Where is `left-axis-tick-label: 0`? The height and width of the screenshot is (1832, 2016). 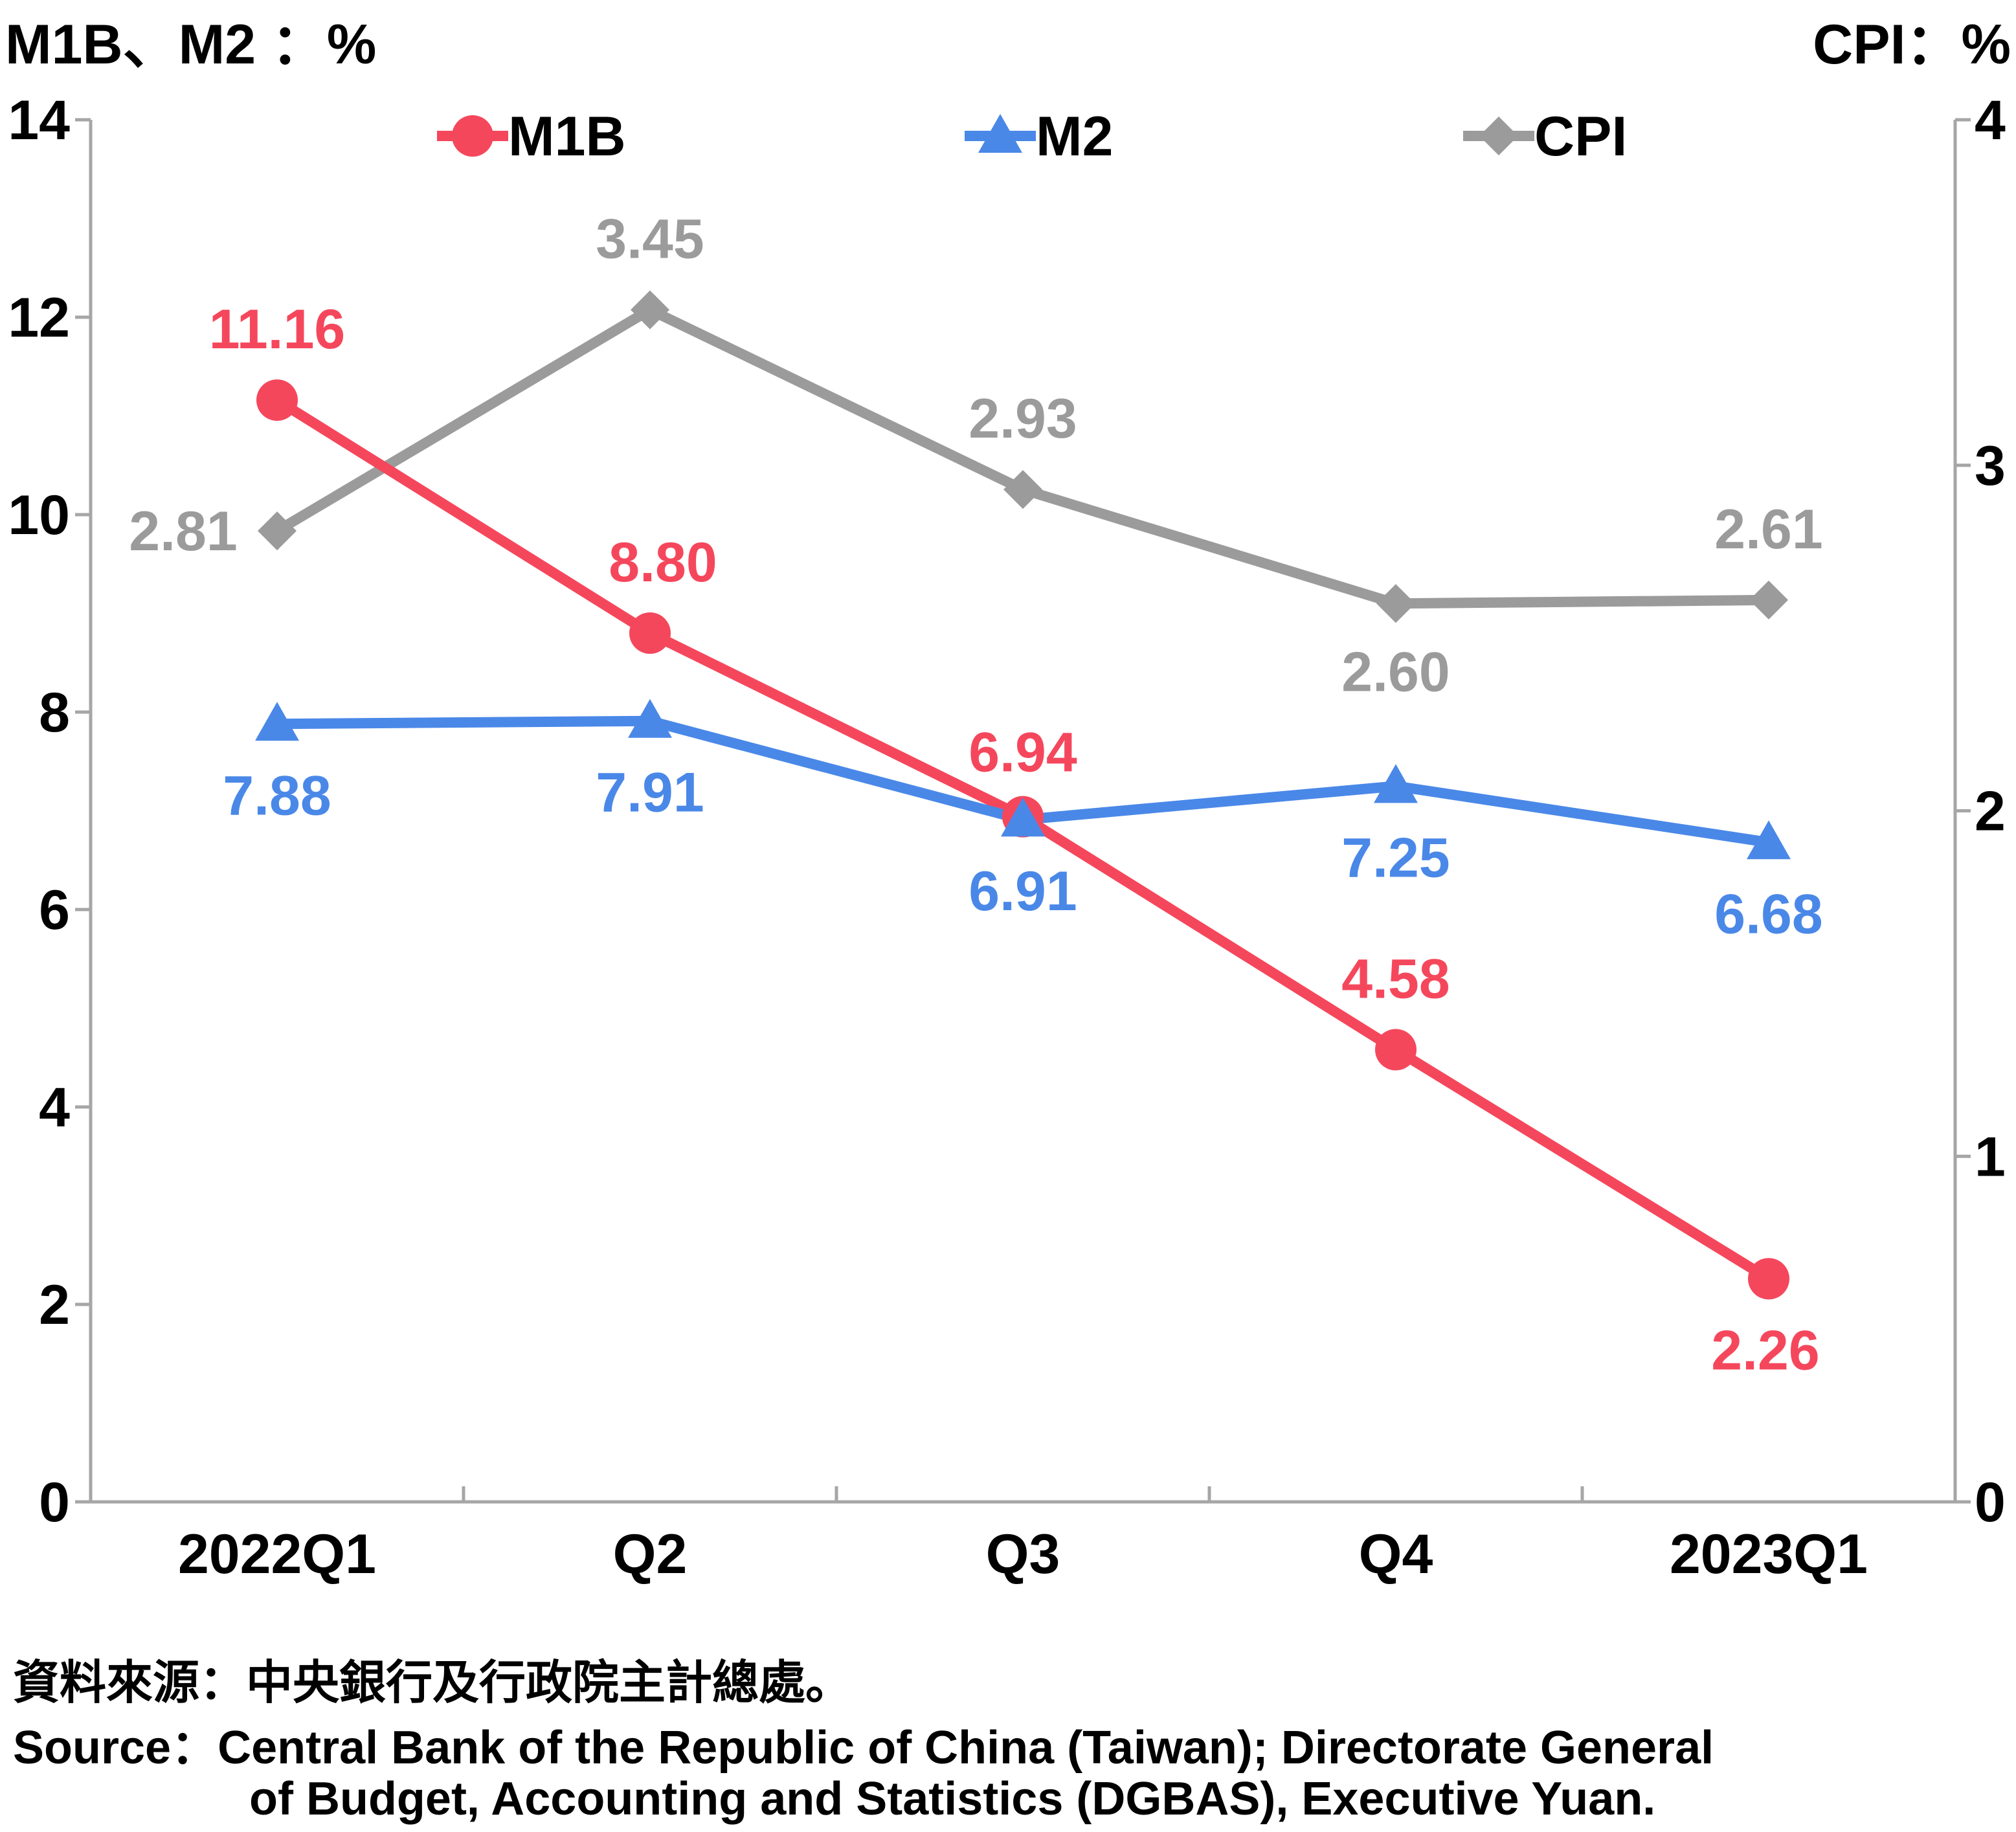
left-axis-tick-label: 0 is located at coordinates (55, 1502).